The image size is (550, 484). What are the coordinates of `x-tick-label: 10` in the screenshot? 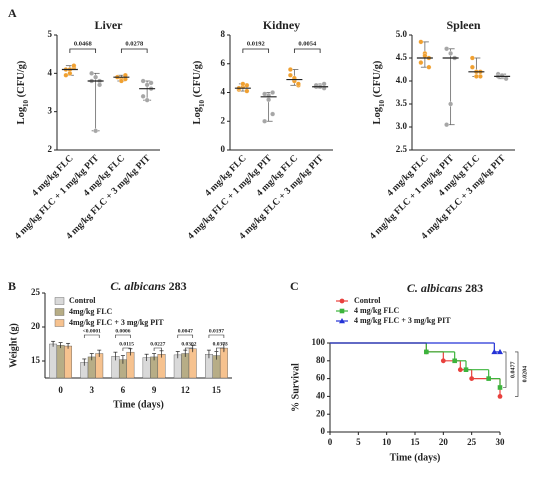 It's located at (387, 442).